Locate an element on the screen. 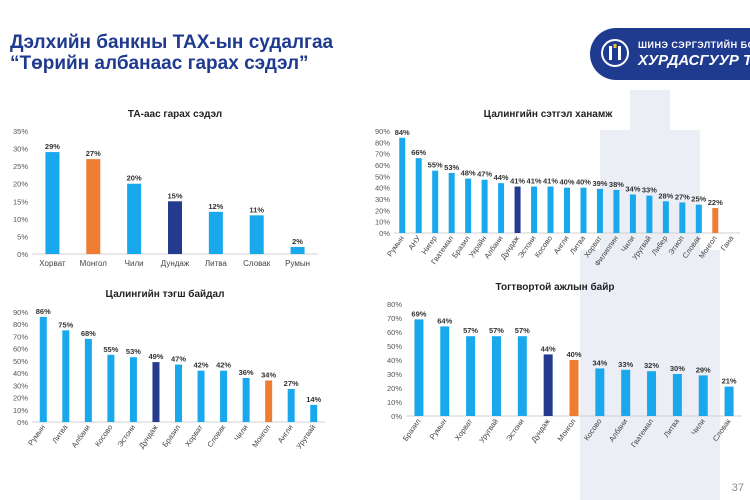 The height and width of the screenshot is (500, 750). chart-title: Цалингийн сэтгэл ханамж is located at coordinates (549, 114).